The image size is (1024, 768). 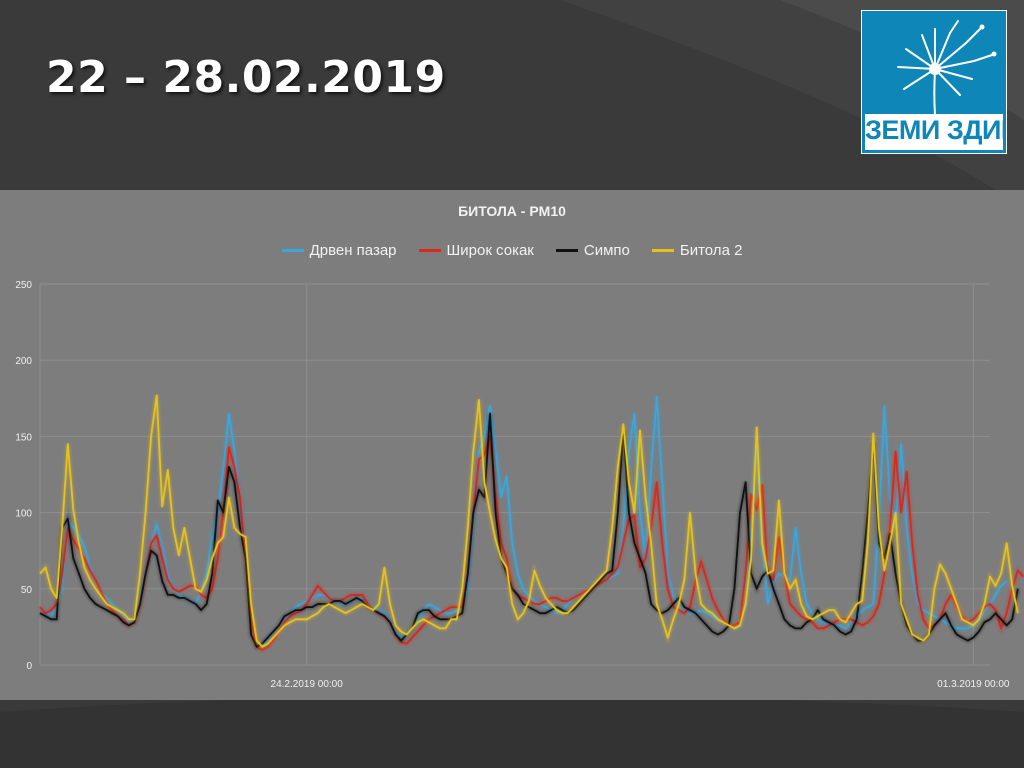 What do you see at coordinates (711, 250) in the screenshot?
I see `legend-label: Битола 2` at bounding box center [711, 250].